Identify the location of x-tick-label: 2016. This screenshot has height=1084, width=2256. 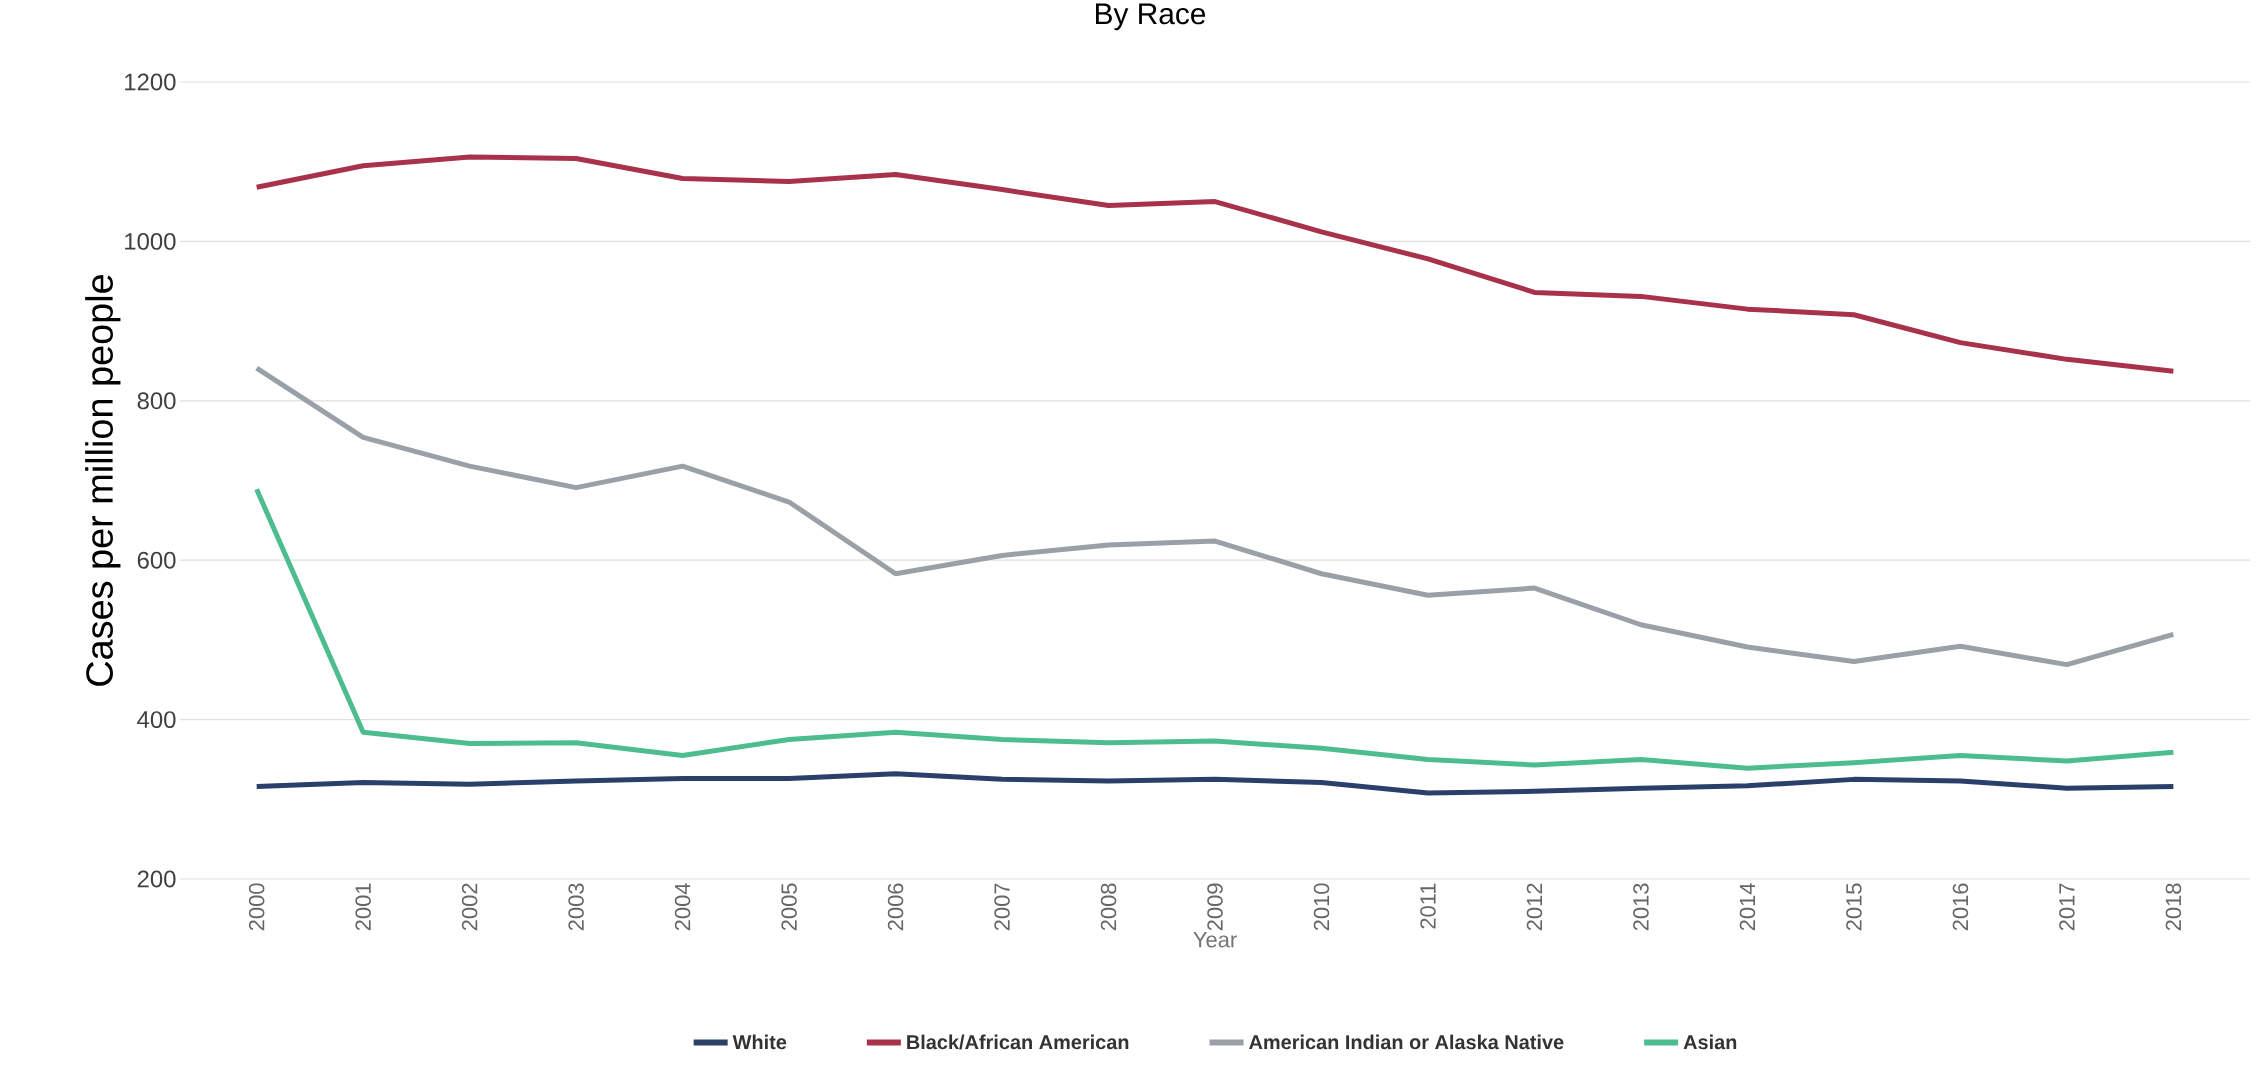
(1960, 907).